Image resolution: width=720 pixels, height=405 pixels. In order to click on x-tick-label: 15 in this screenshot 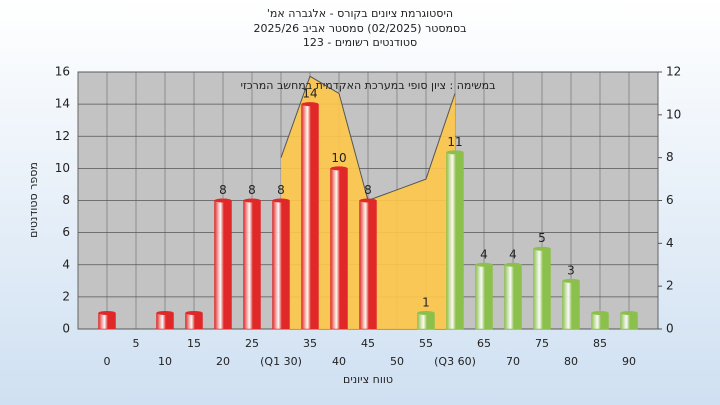, I will do `click(194, 343)`.